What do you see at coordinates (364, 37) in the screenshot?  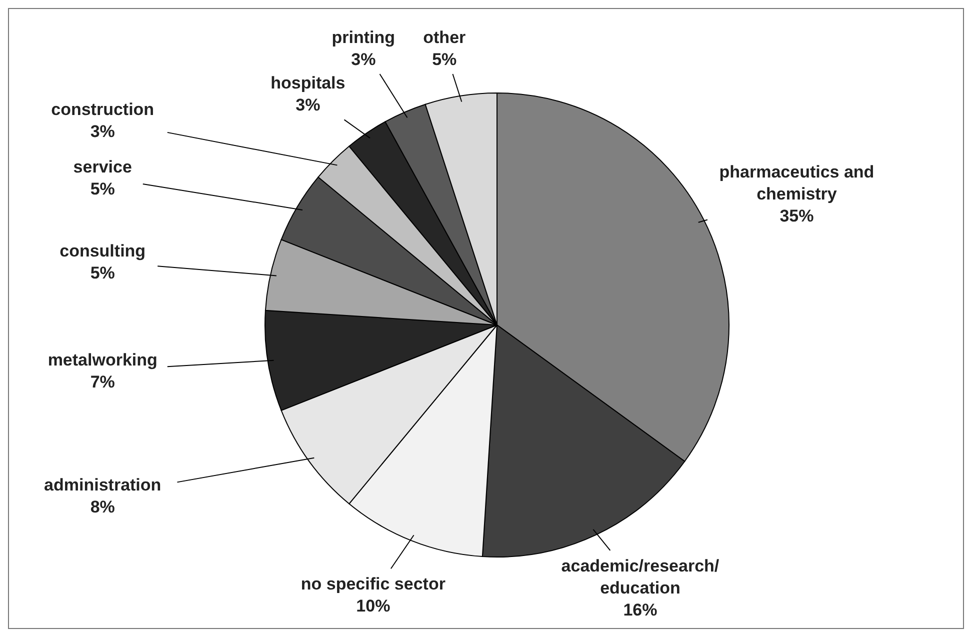 I see `slice-label: printing` at bounding box center [364, 37].